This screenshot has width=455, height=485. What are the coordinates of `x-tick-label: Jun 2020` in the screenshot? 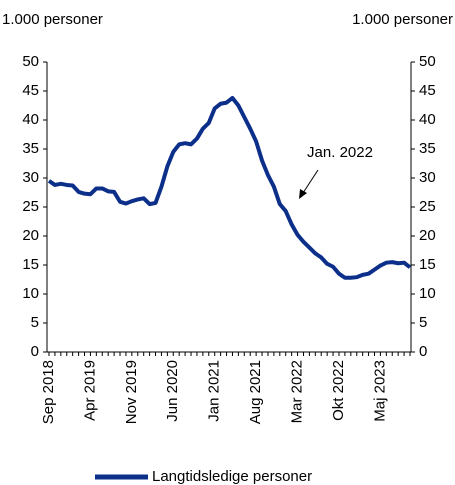 It's located at (172, 391).